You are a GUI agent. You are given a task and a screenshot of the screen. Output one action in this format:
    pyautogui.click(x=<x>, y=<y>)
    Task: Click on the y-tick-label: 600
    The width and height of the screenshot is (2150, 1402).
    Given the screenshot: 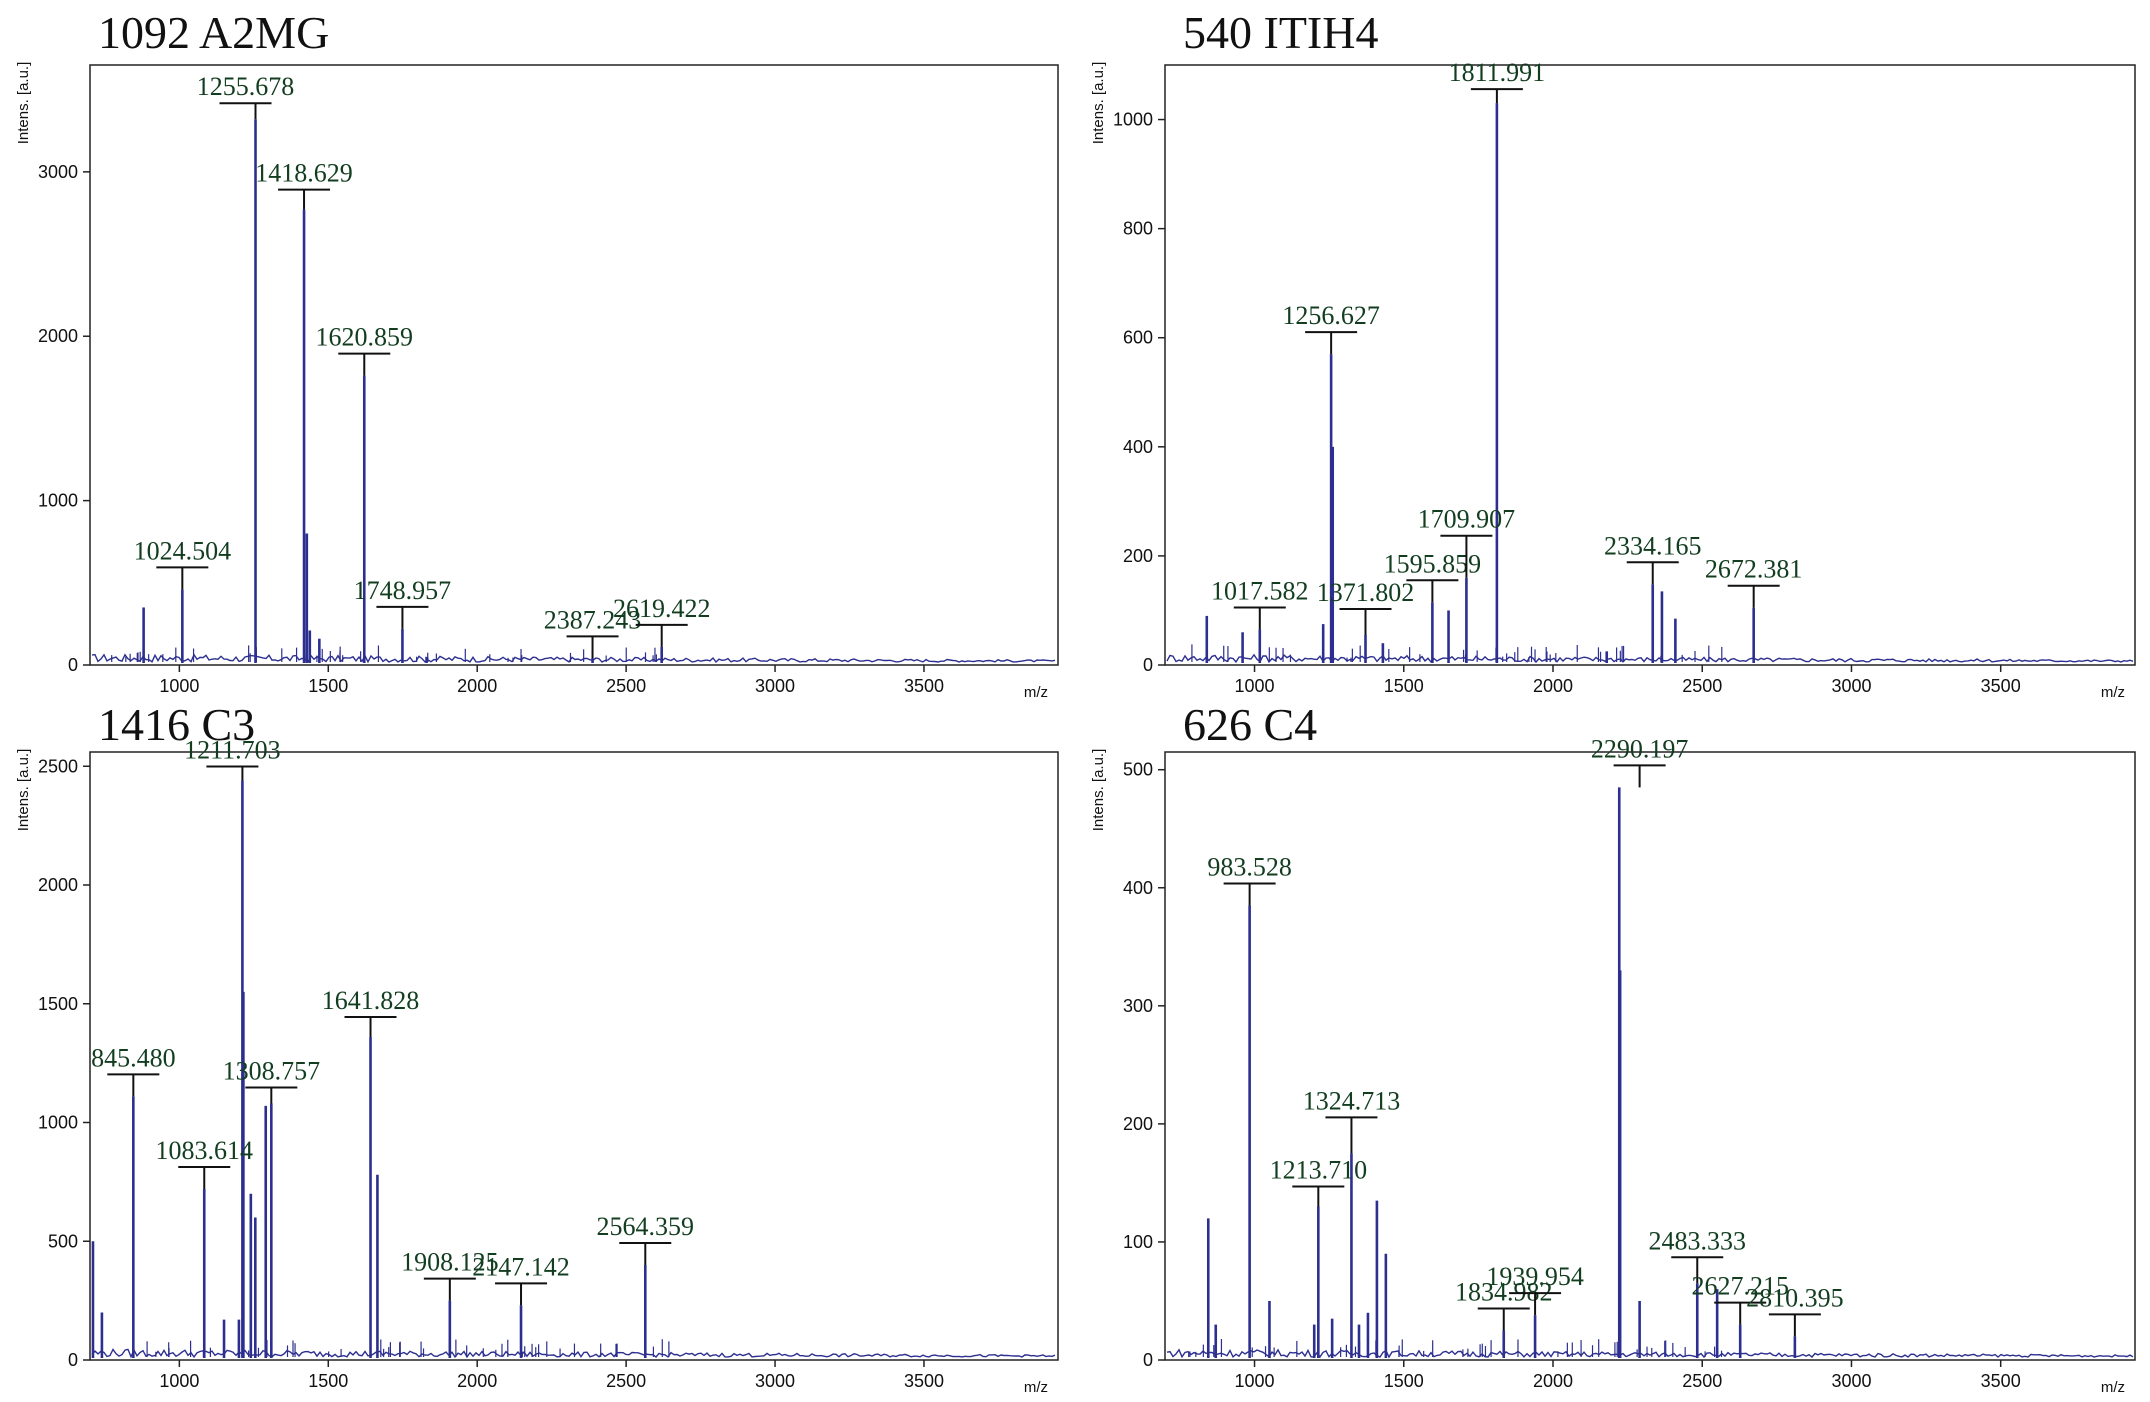 What is the action you would take?
    pyautogui.click(x=1138, y=338)
    